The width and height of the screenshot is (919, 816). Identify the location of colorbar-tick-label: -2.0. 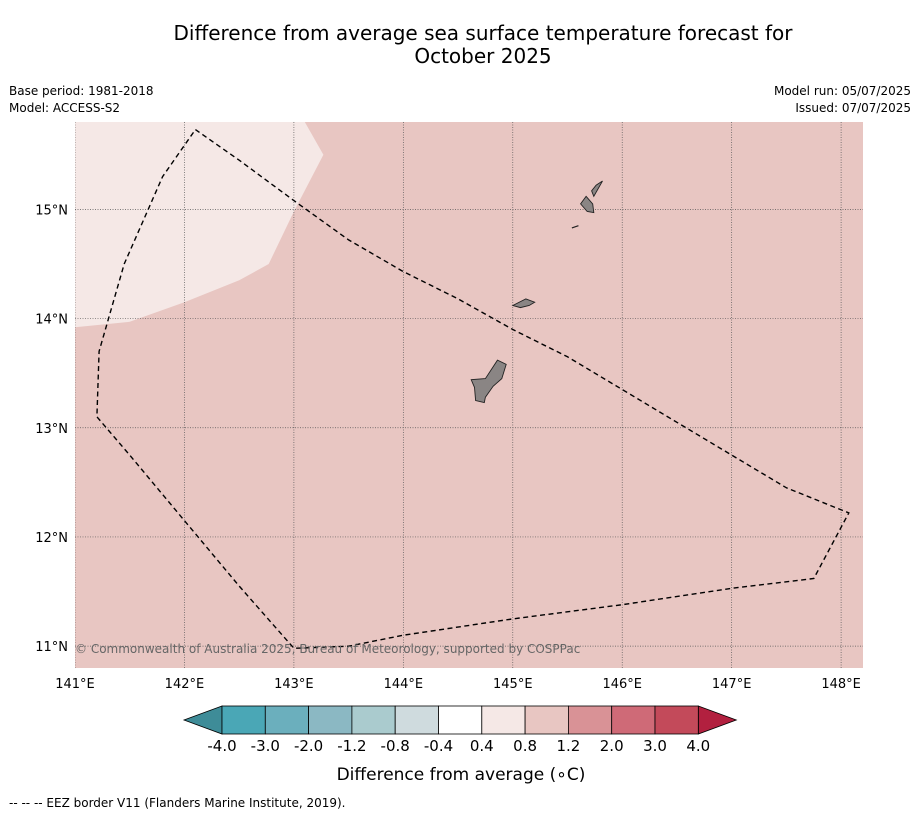
(308, 746).